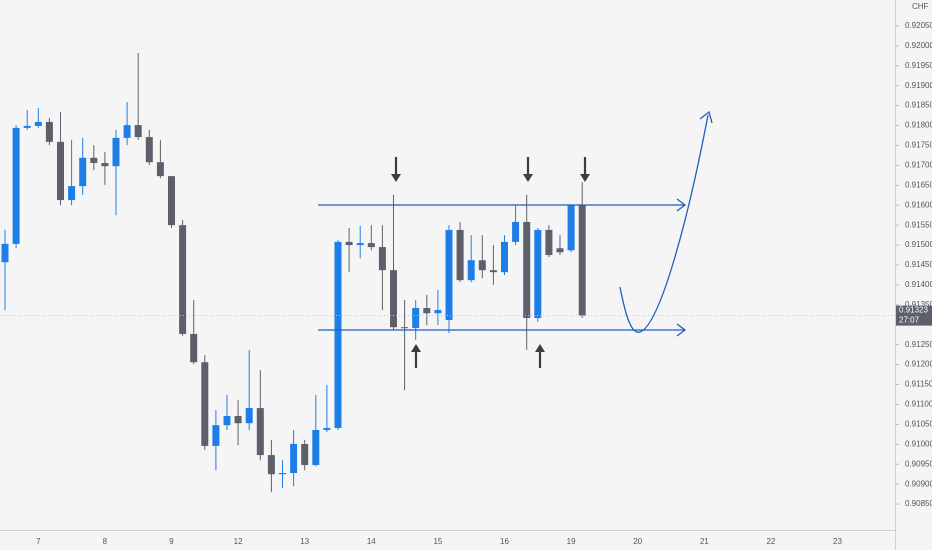 The image size is (932, 550). What do you see at coordinates (918, 65) in the screenshot?
I see `y-tick-label: 0.91950` at bounding box center [918, 65].